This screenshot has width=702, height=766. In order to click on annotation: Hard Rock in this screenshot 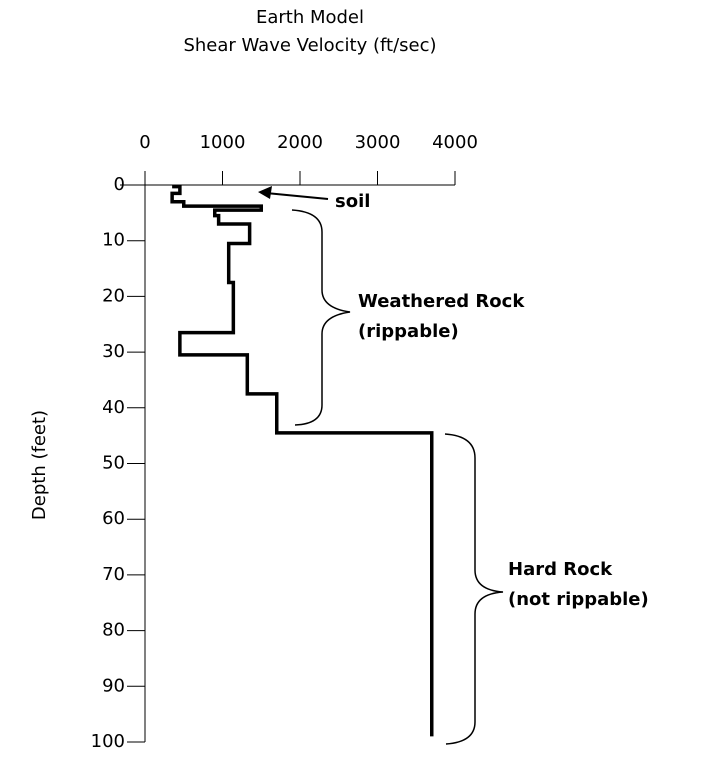, I will do `click(560, 569)`.